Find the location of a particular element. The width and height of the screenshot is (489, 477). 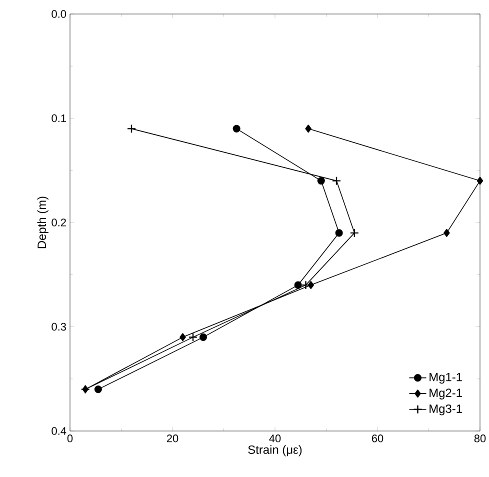

y-tick-label: 0.1 is located at coordinates (59, 118).